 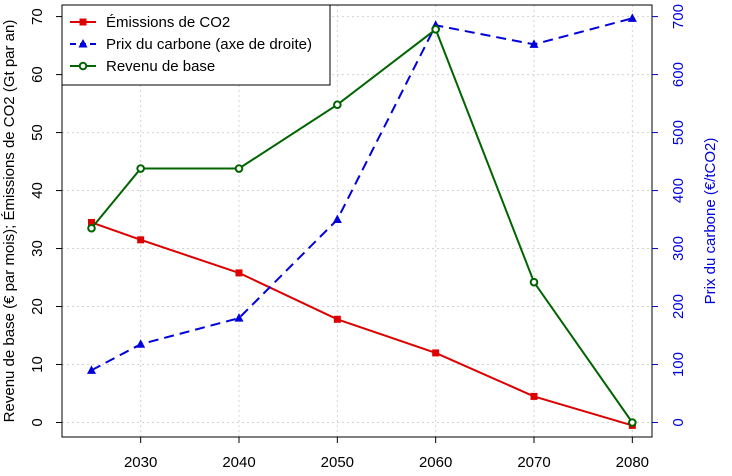 I want to click on y-tick-label: 60, so click(x=37, y=74).